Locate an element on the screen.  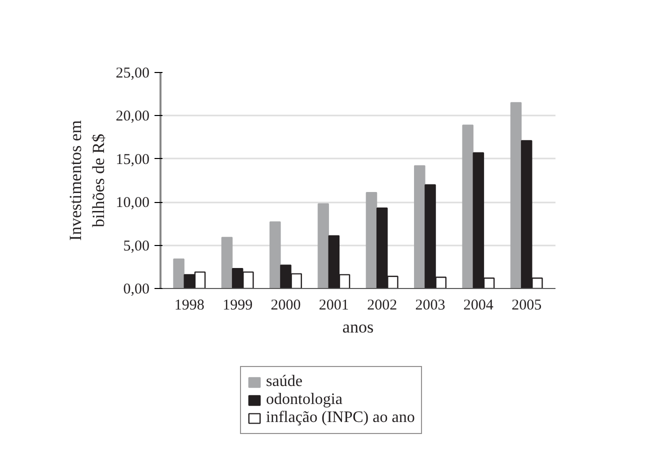
y-tick-label: 20,00 is located at coordinates (133, 116).